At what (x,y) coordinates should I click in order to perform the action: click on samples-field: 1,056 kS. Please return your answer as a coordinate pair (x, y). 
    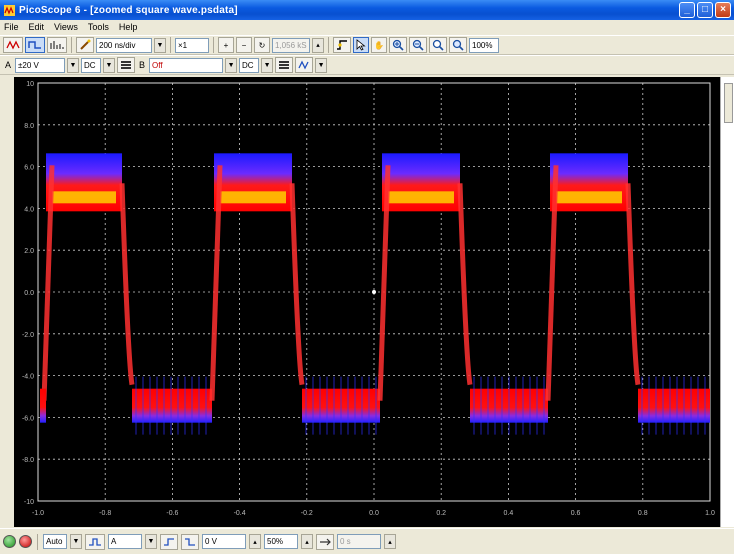
    Looking at the image, I should click on (291, 45).